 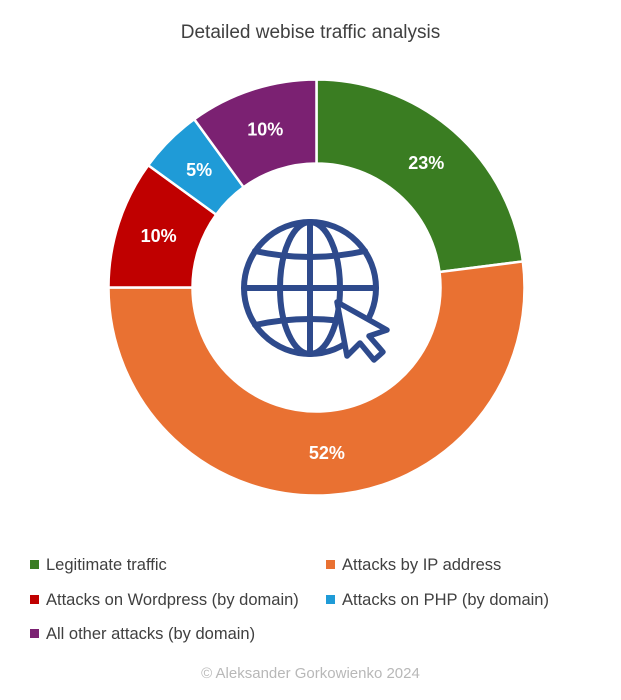 What do you see at coordinates (310, 32) in the screenshot?
I see `chart-title: Detailed webise traffic analysis` at bounding box center [310, 32].